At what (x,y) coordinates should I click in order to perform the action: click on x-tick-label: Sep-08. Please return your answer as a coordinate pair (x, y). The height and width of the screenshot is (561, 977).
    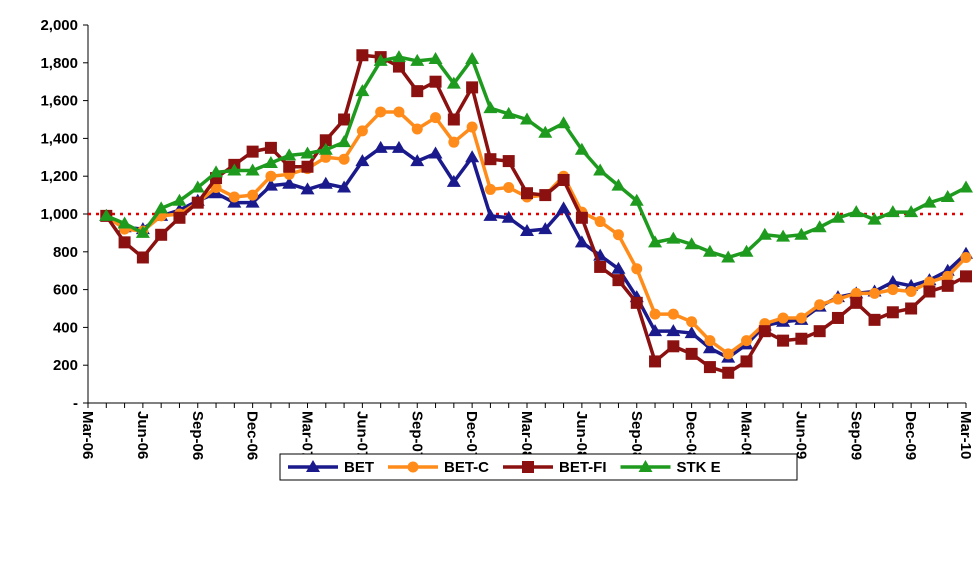
    Looking at the image, I should click on (636, 435).